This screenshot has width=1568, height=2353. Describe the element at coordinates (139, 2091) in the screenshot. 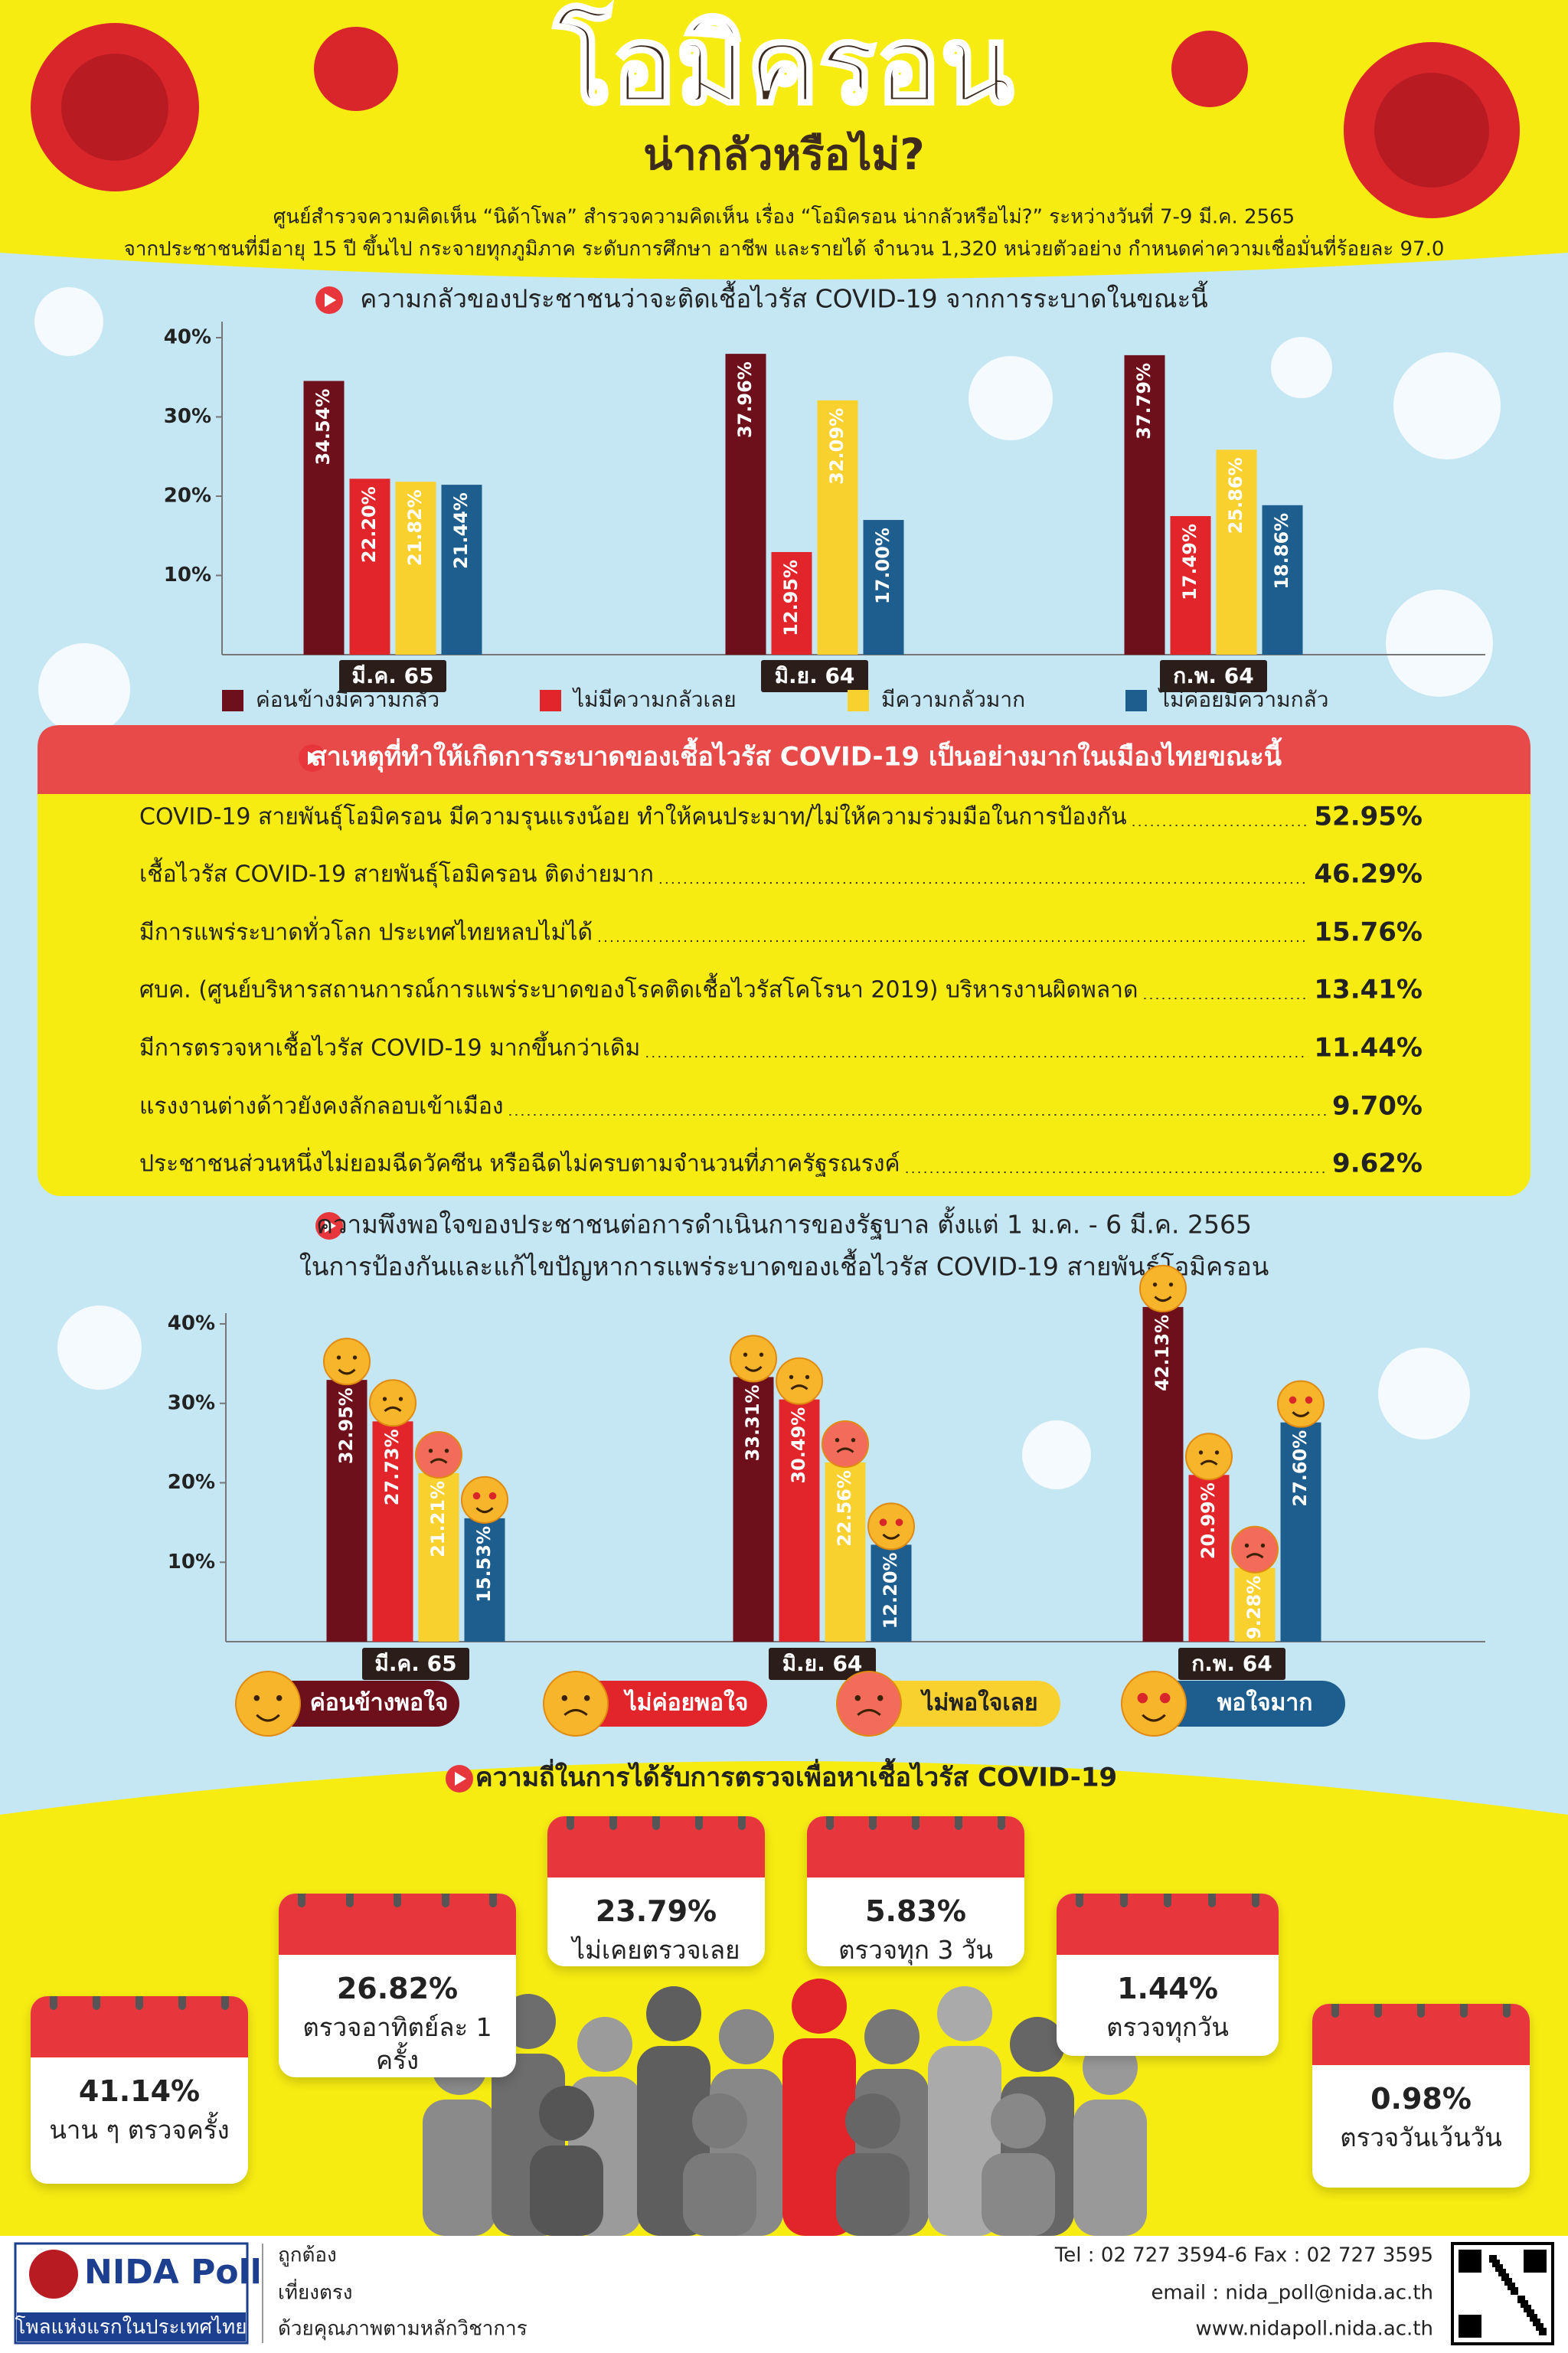

I see `frequency-value: 41.14%` at that location.